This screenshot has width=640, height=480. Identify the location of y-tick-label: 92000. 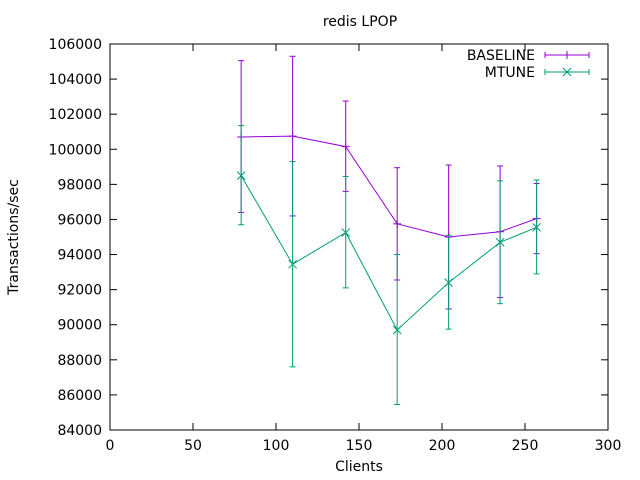
(79, 291).